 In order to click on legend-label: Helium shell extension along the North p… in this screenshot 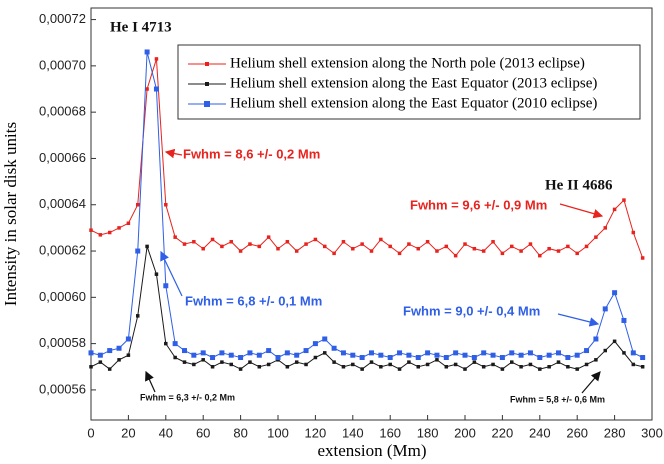, I will do `click(407, 63)`.